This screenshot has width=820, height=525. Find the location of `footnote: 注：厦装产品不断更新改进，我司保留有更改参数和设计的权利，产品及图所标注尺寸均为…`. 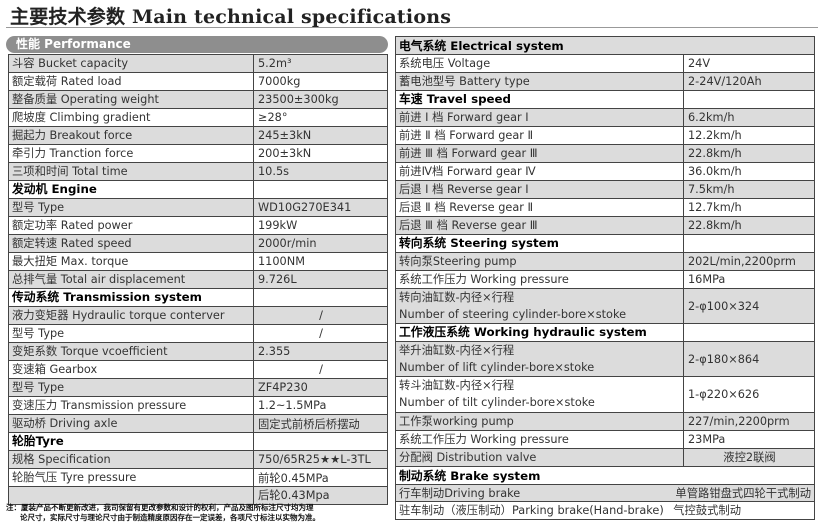

footnote: 注：厦装产品不断更新改进，我司保留有更改参数和设计的权利，产品及图所标注尺寸均为… is located at coordinates (163, 513).